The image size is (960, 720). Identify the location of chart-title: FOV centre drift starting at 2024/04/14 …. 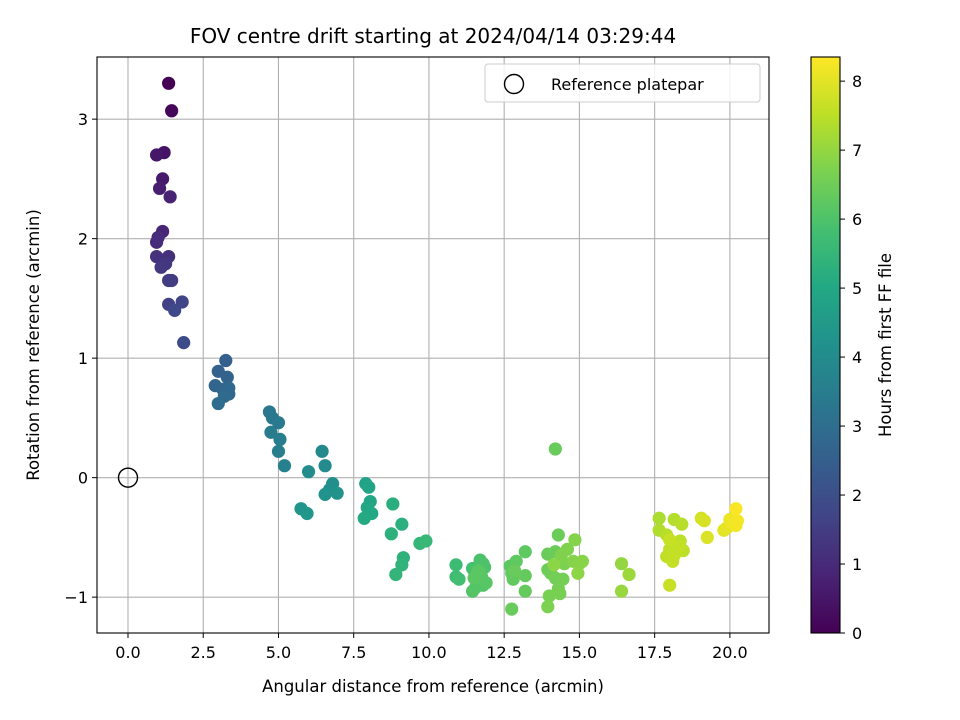
(433, 36).